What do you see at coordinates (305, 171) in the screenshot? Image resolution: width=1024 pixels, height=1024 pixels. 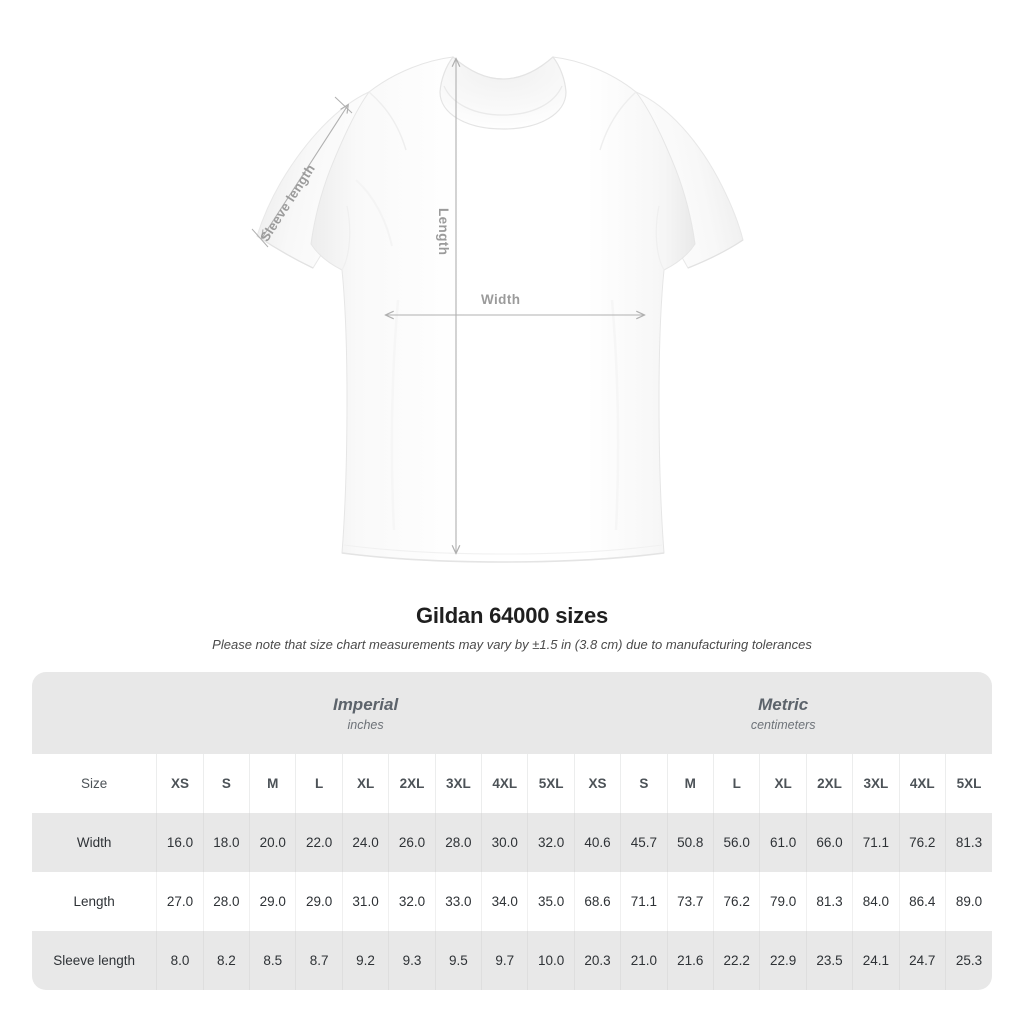 I see `sleeve-length-dimension-arrow` at bounding box center [305, 171].